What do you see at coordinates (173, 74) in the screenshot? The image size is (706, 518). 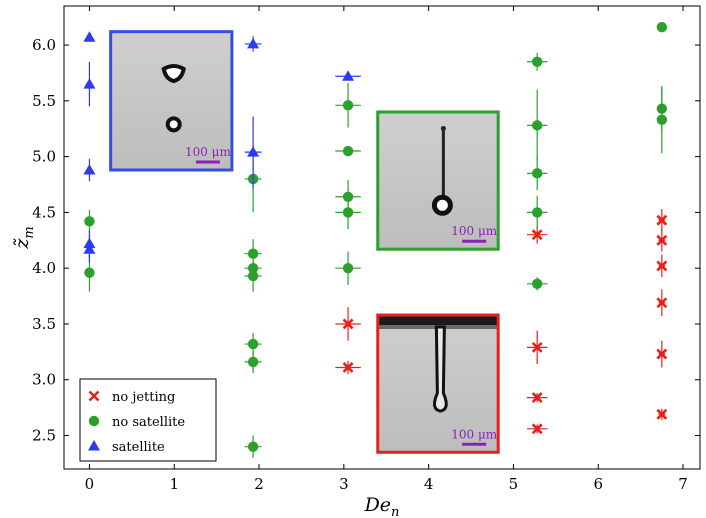 I see `droplet-icon` at bounding box center [173, 74].